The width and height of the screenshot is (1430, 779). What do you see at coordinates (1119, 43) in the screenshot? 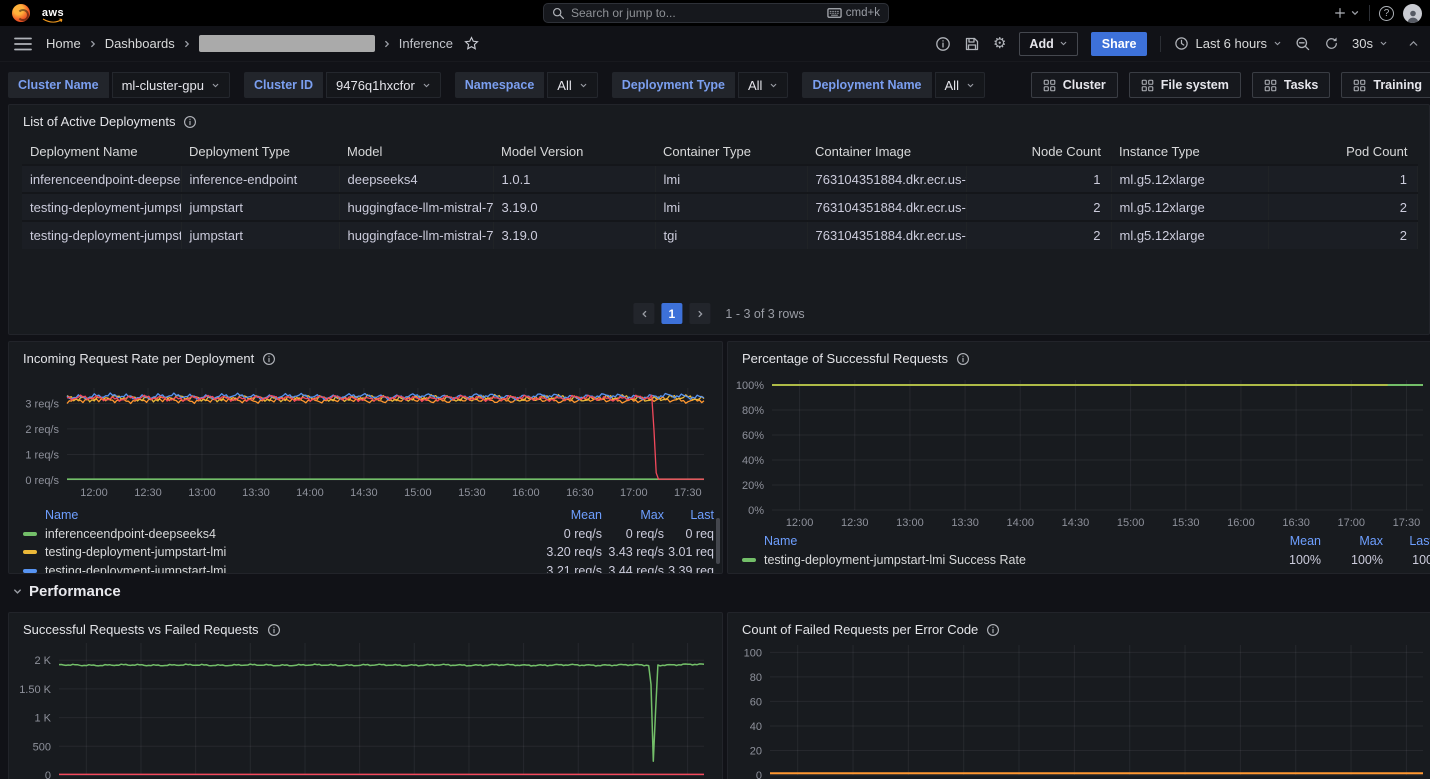
I see `share-button: Share` at bounding box center [1119, 43].